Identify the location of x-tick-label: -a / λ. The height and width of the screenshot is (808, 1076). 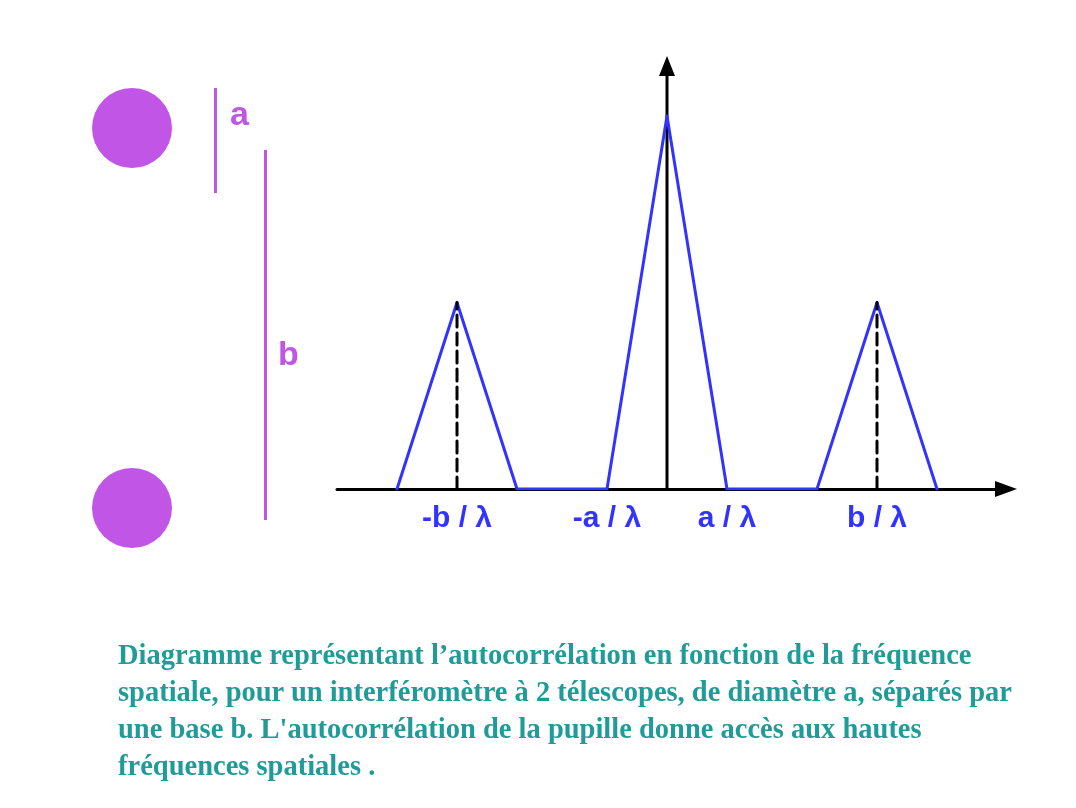
(607, 516).